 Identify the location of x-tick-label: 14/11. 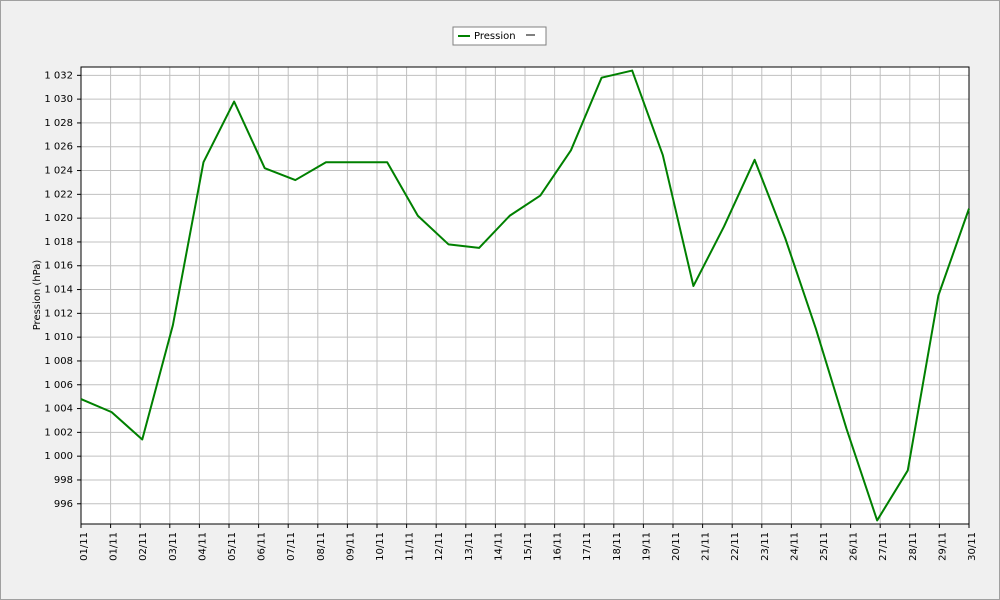
(498, 546).